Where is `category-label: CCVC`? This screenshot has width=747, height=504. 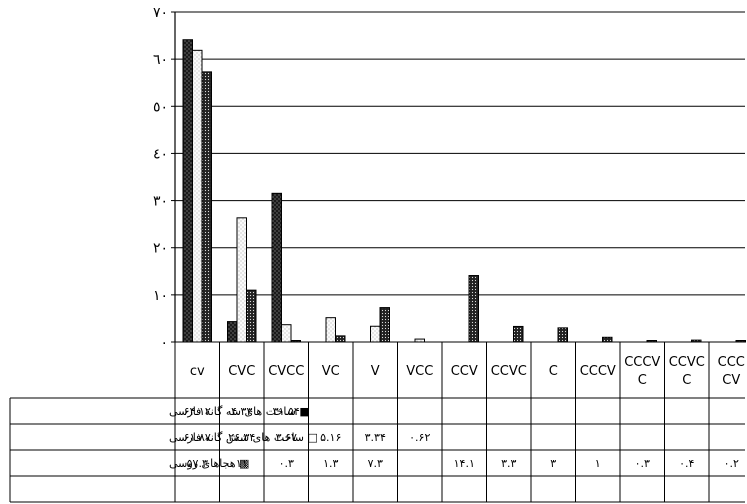
category-label: CCVC is located at coordinates (509, 371).